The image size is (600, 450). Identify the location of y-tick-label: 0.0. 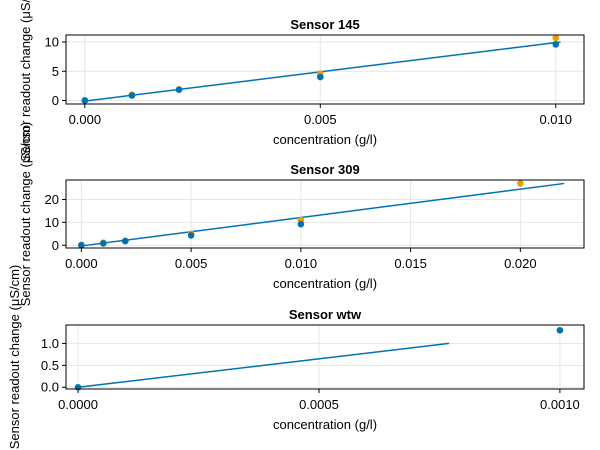
(50, 387).